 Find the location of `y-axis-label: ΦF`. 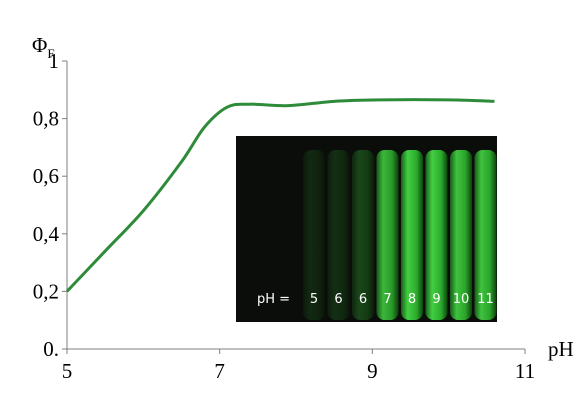

y-axis-label: ΦF is located at coordinates (43, 47).